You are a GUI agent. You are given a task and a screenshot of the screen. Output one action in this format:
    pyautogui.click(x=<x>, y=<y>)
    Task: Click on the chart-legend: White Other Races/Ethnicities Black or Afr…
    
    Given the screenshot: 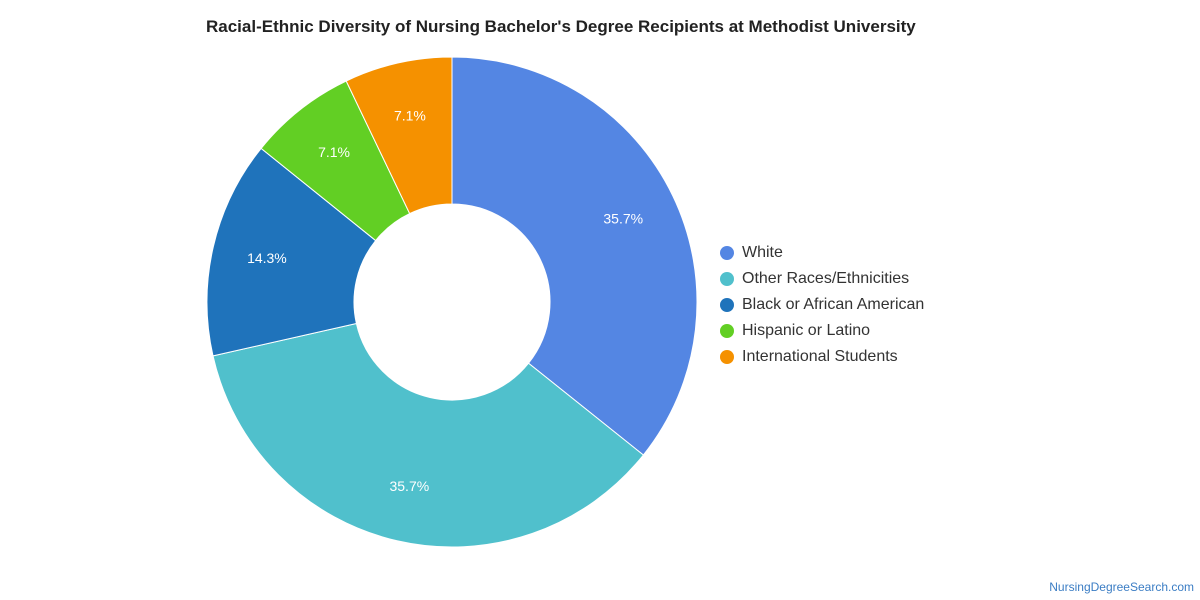 What is the action you would take?
    pyautogui.click(x=822, y=305)
    